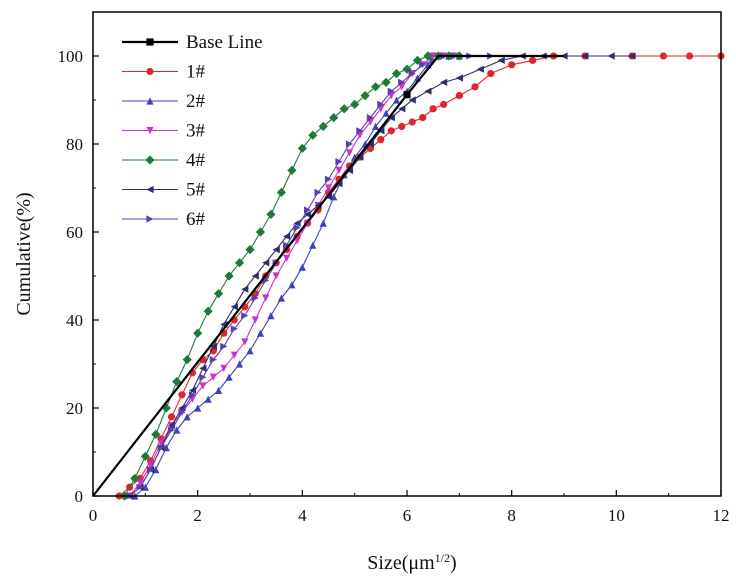 This screenshot has width=736, height=579. Describe the element at coordinates (302, 515) in the screenshot. I see `x-tick-label: 4` at that location.